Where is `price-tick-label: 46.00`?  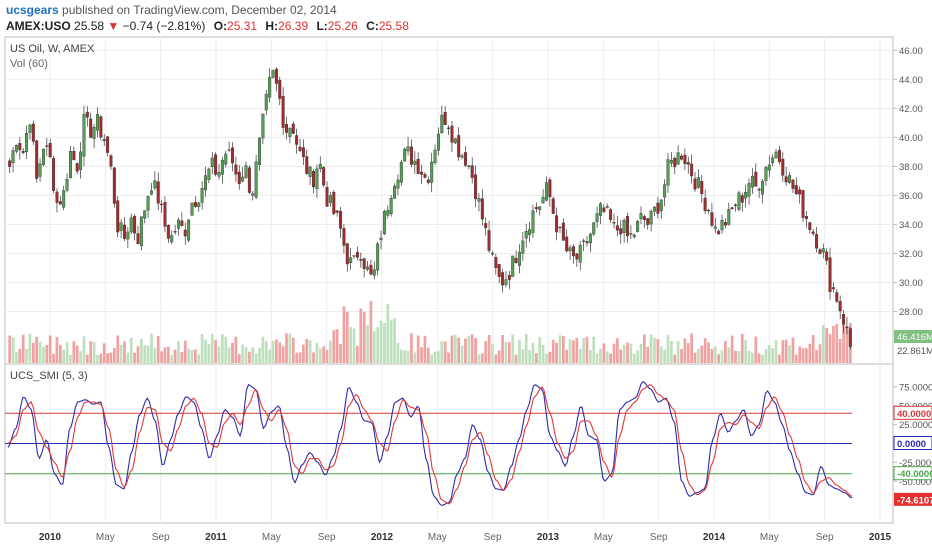 price-tick-label: 46.00 is located at coordinates (911, 51).